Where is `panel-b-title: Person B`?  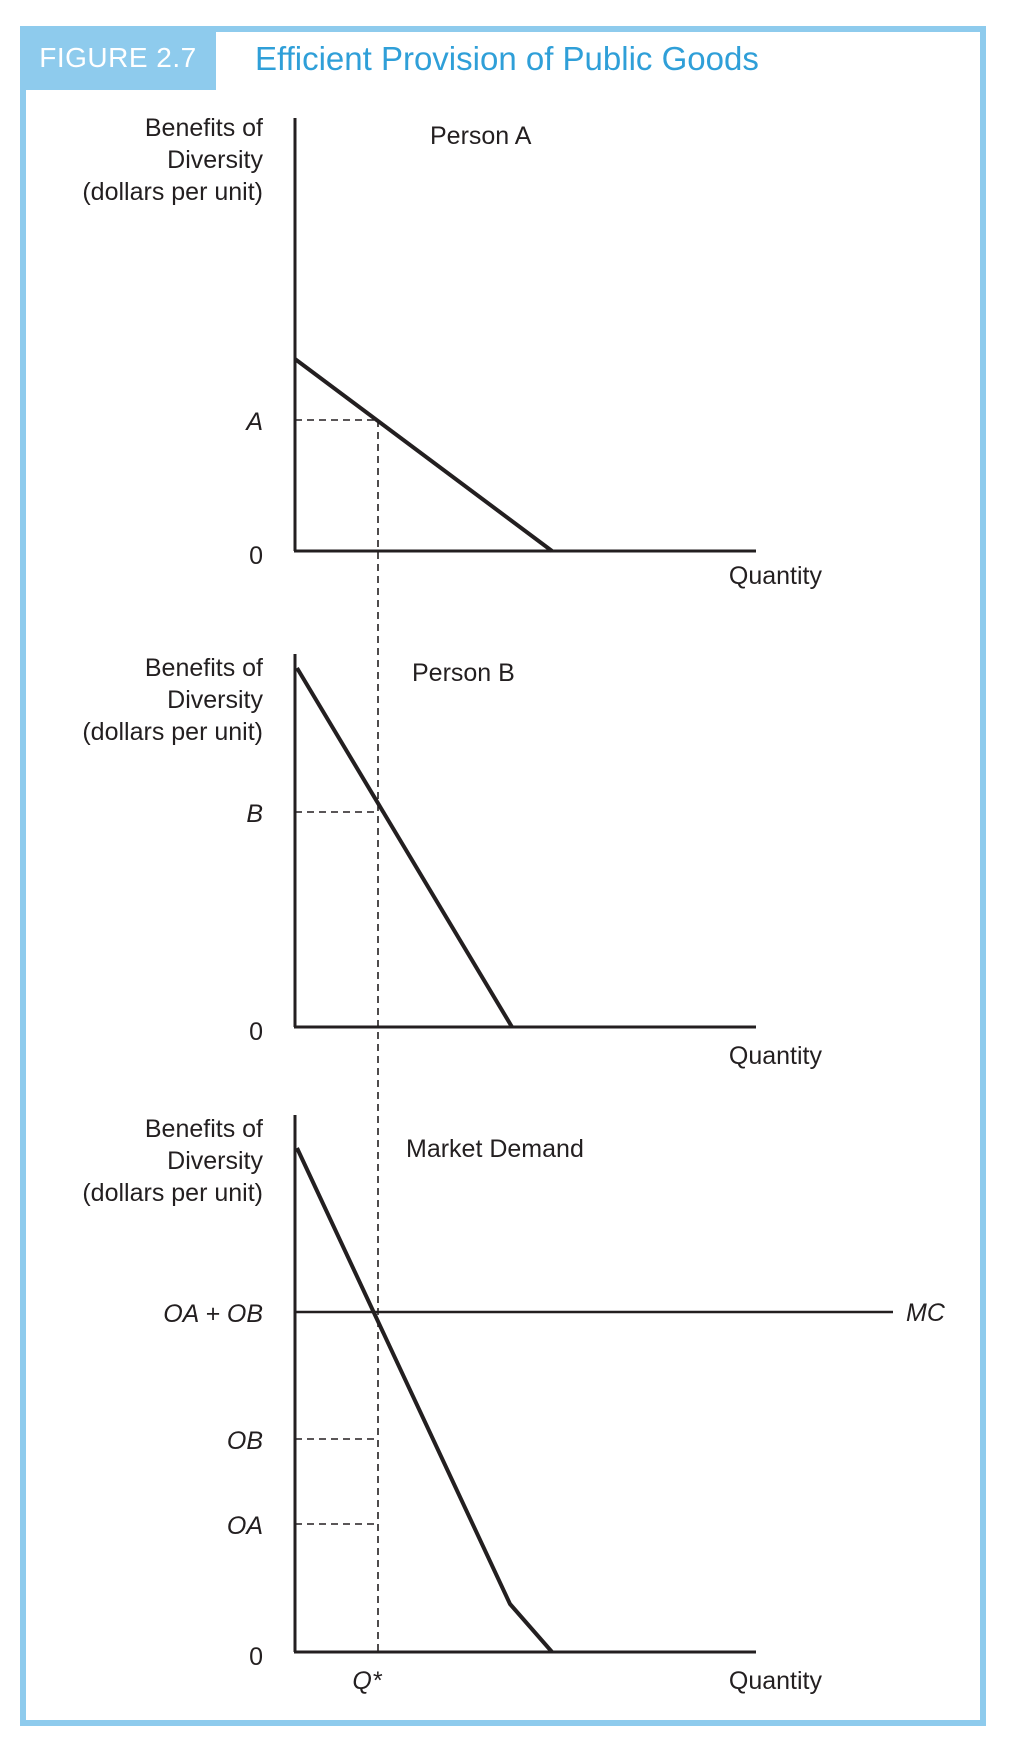
panel-b-title: Person B is located at coordinates (463, 673).